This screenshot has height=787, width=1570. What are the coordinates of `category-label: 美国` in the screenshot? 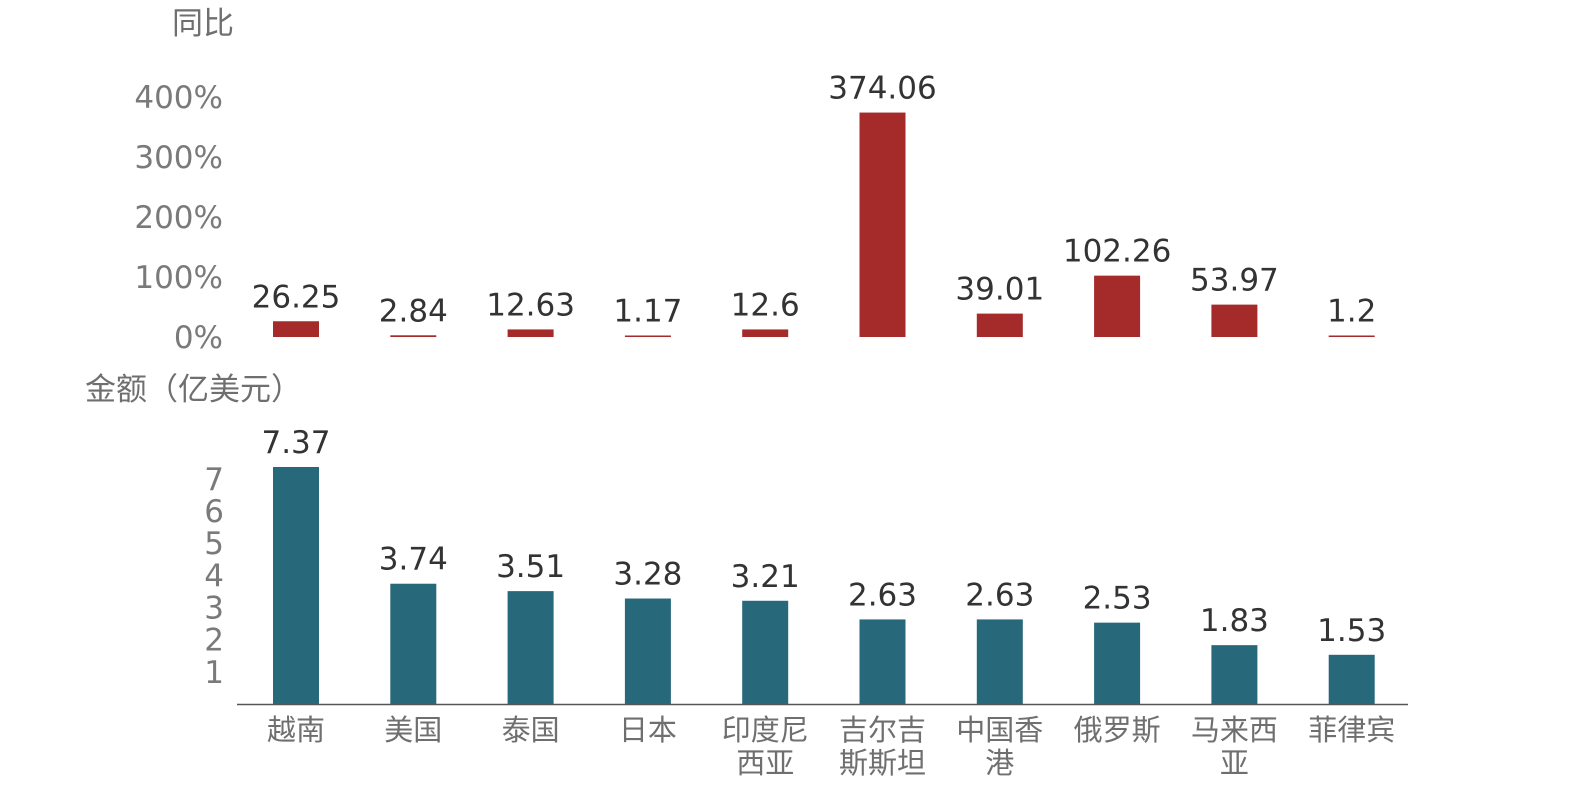 It's located at (413, 730).